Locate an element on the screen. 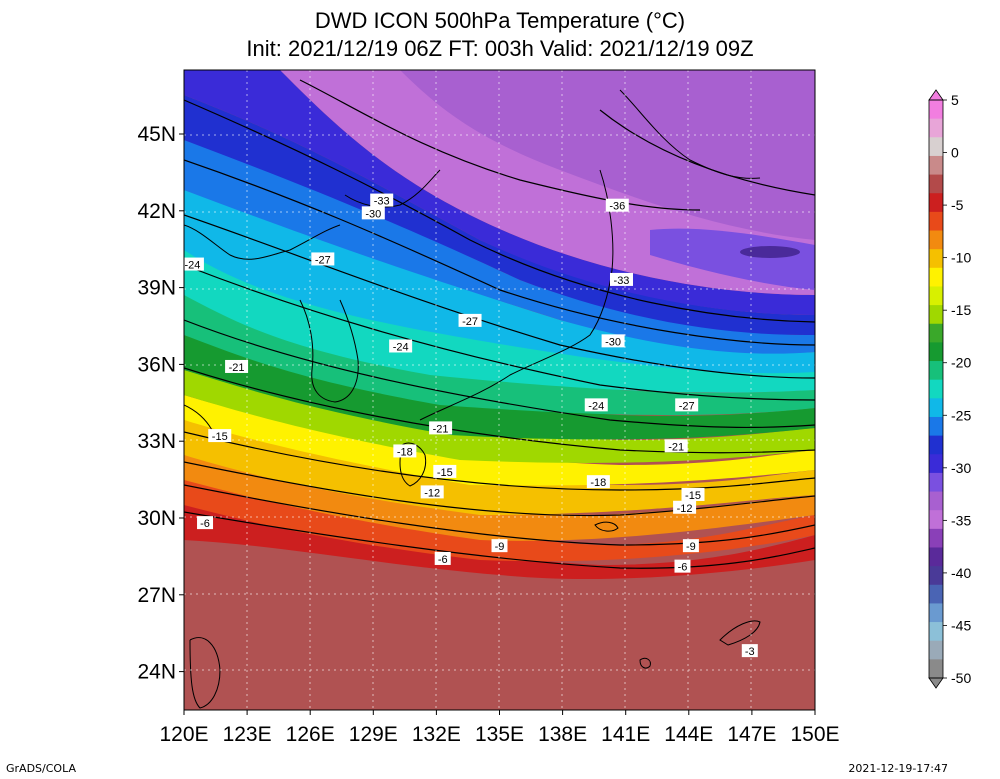 This screenshot has width=1000, height=779. lon-tick-label-7: 141E is located at coordinates (625, 734).